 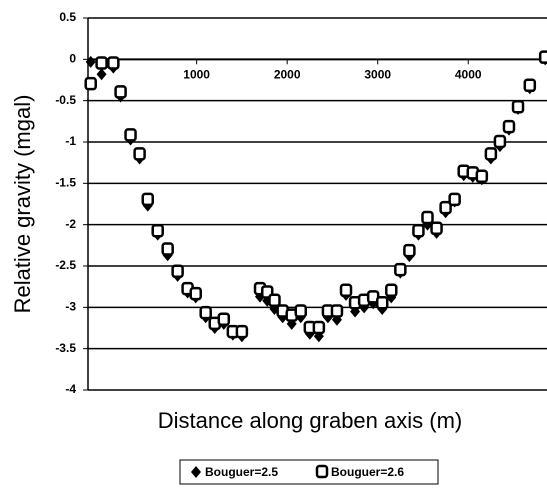 What do you see at coordinates (72, 59) in the screenshot?
I see `y-tick-label: 0` at bounding box center [72, 59].